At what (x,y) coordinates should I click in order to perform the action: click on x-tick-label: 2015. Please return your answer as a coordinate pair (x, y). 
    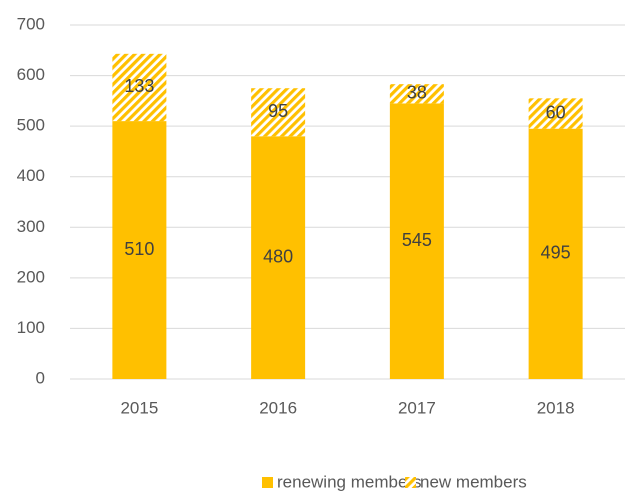
    Looking at the image, I should click on (139, 407).